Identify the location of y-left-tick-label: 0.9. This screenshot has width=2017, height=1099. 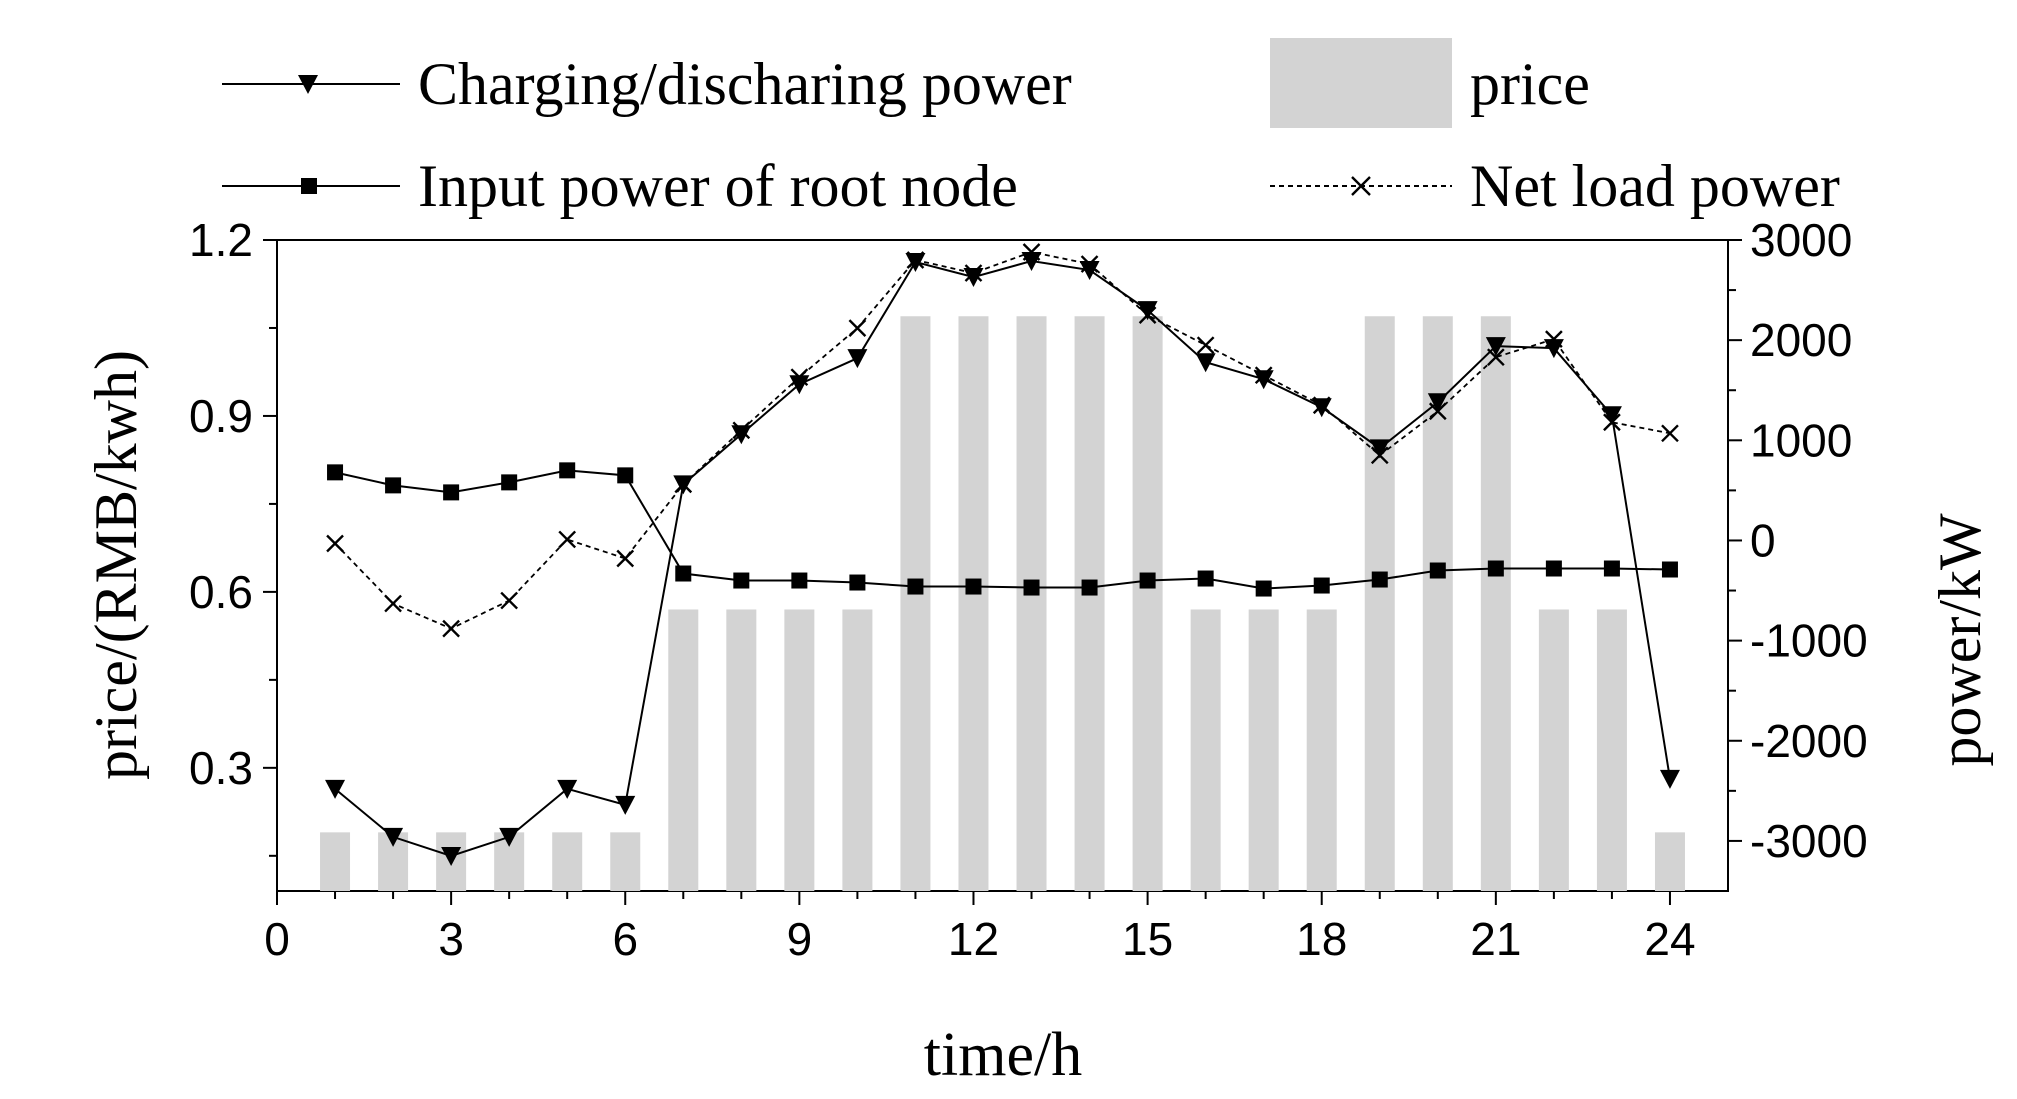
(221, 416).